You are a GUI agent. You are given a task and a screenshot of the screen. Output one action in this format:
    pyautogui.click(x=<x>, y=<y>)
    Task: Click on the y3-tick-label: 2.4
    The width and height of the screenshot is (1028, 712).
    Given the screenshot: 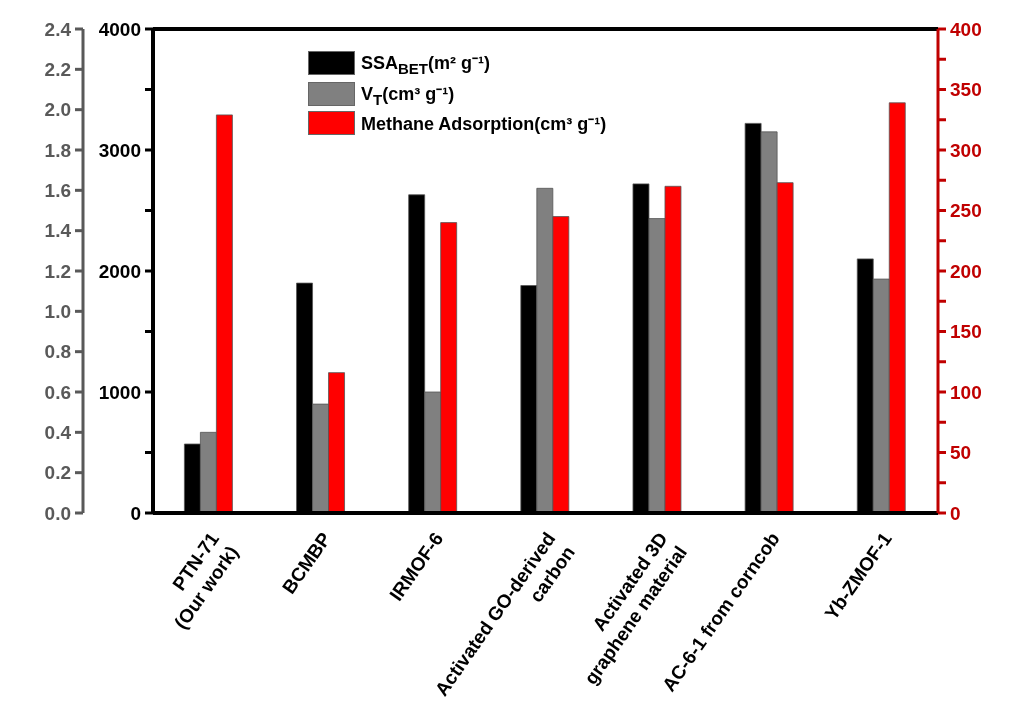 What is the action you would take?
    pyautogui.click(x=58, y=29)
    